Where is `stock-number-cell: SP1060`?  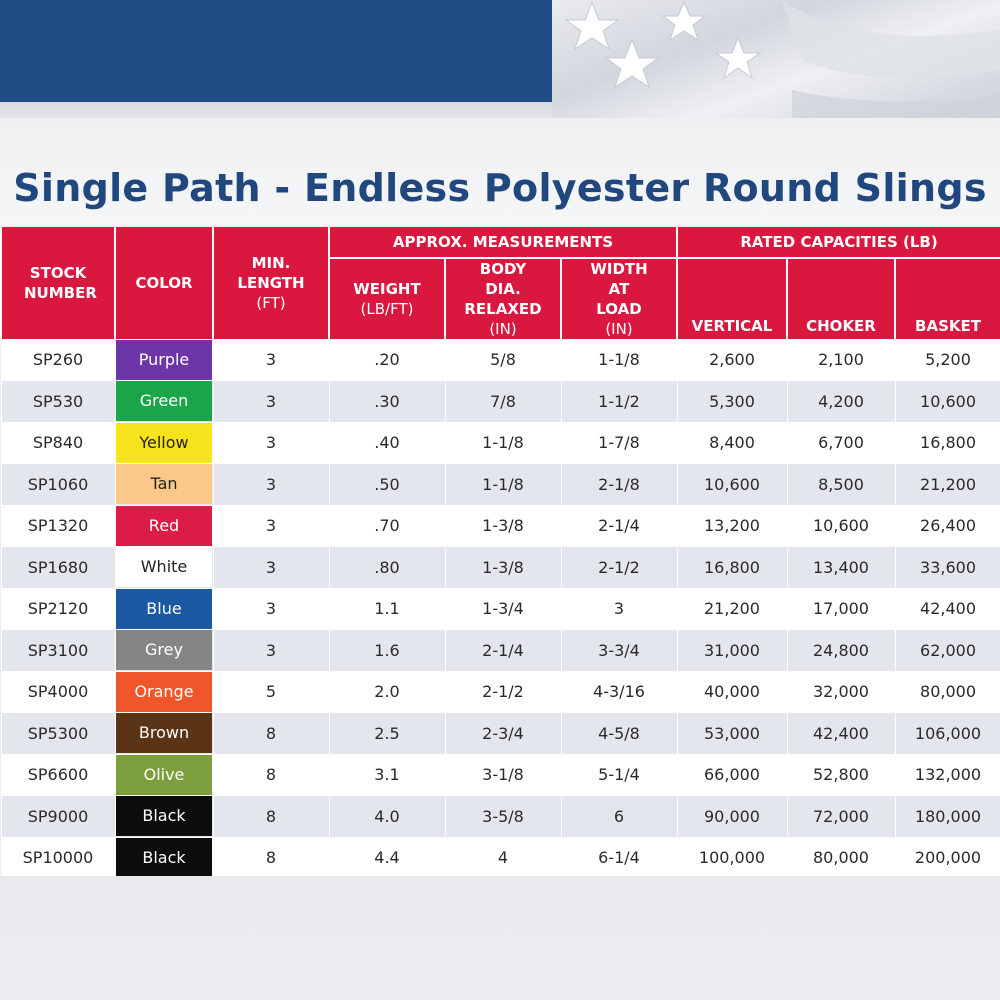
stock-number-cell: SP1060 is located at coordinates (58, 484).